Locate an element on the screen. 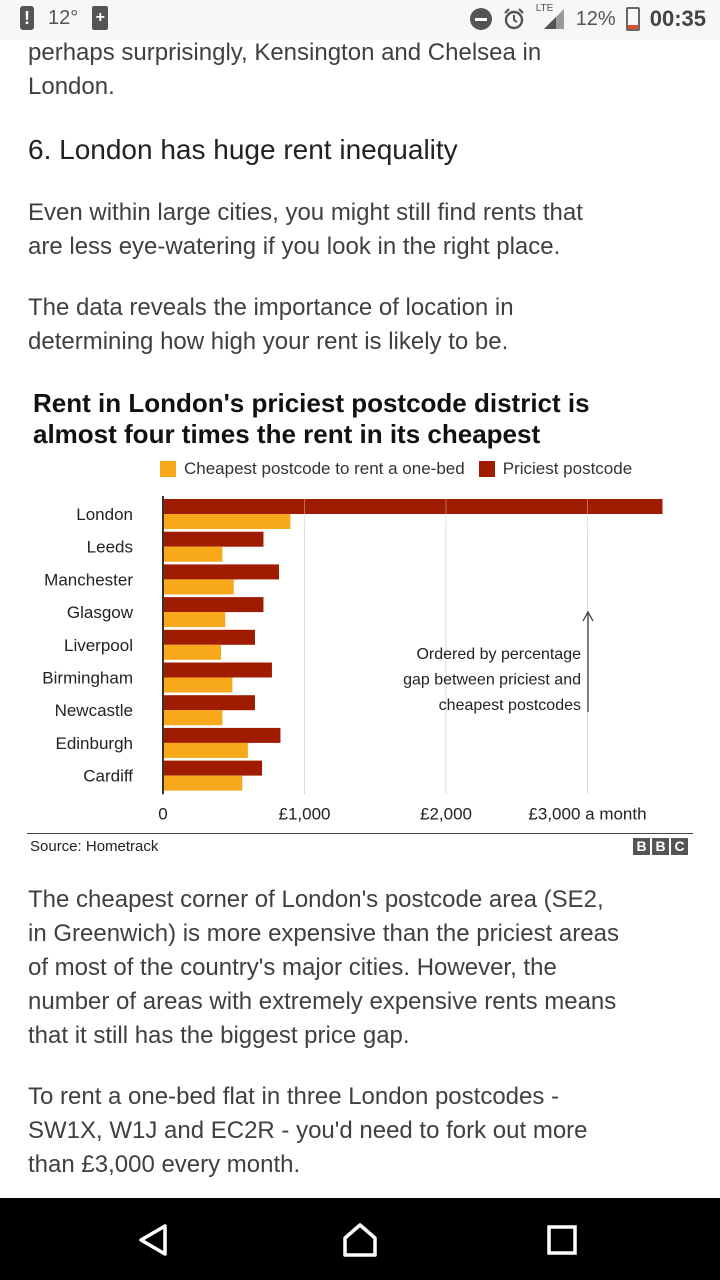 The width and height of the screenshot is (720, 1280). source-divider is located at coordinates (360, 833).